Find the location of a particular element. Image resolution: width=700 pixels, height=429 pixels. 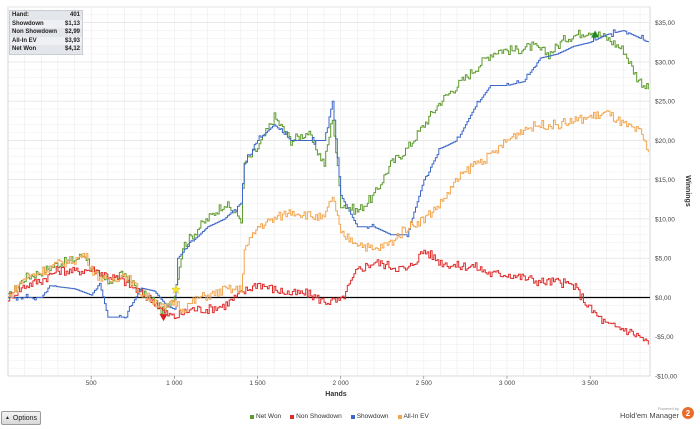

y-tick-label: $20,00 is located at coordinates (665, 141).